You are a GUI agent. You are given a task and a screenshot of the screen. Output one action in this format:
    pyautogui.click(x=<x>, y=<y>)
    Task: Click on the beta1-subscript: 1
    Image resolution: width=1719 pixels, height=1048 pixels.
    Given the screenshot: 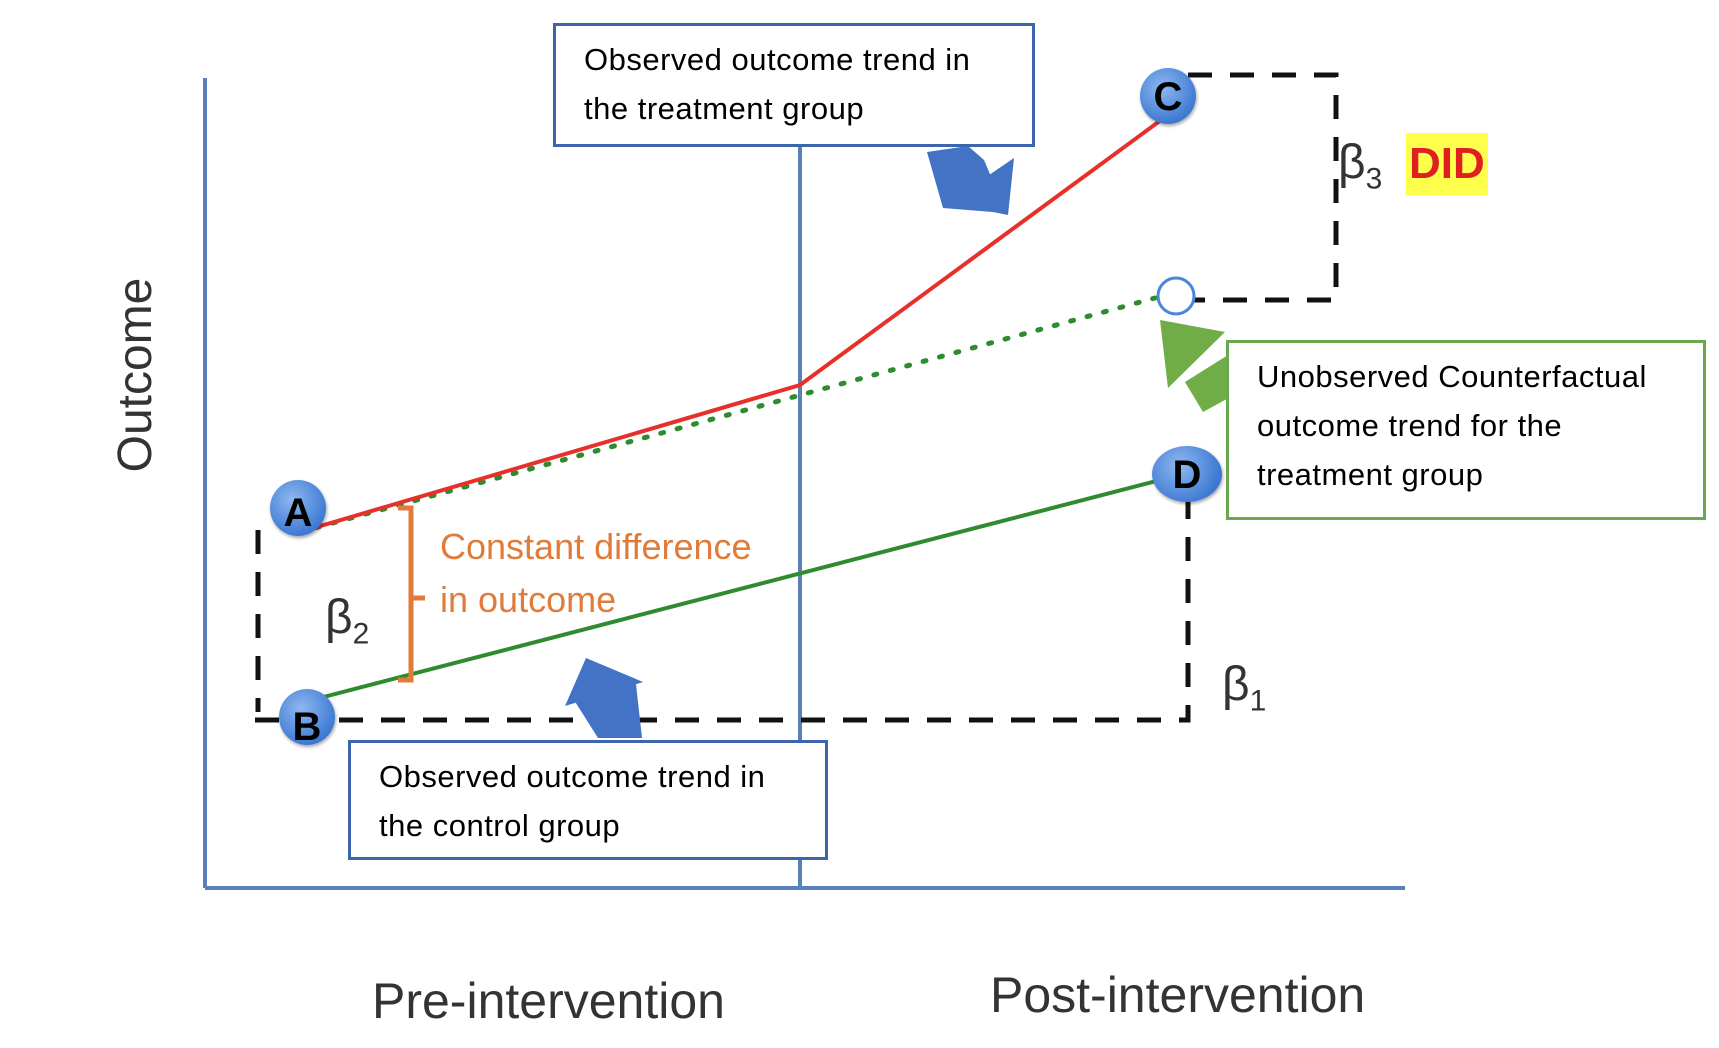 What is the action you would take?
    pyautogui.click(x=1258, y=701)
    